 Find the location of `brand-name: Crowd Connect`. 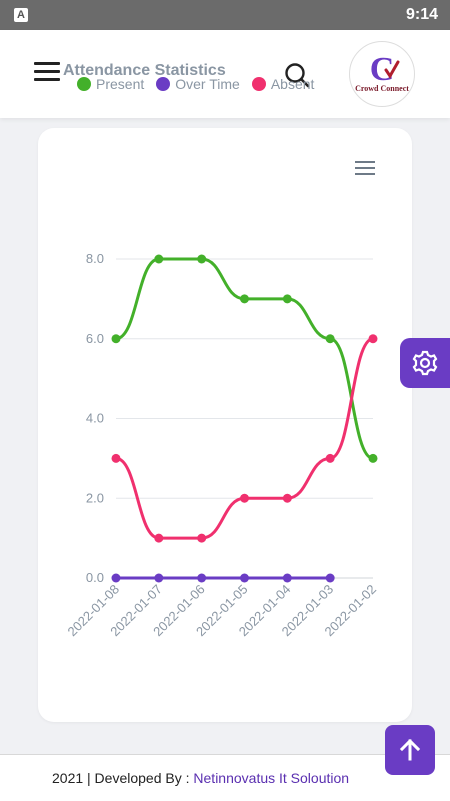

brand-name: Crowd Connect is located at coordinates (382, 88).